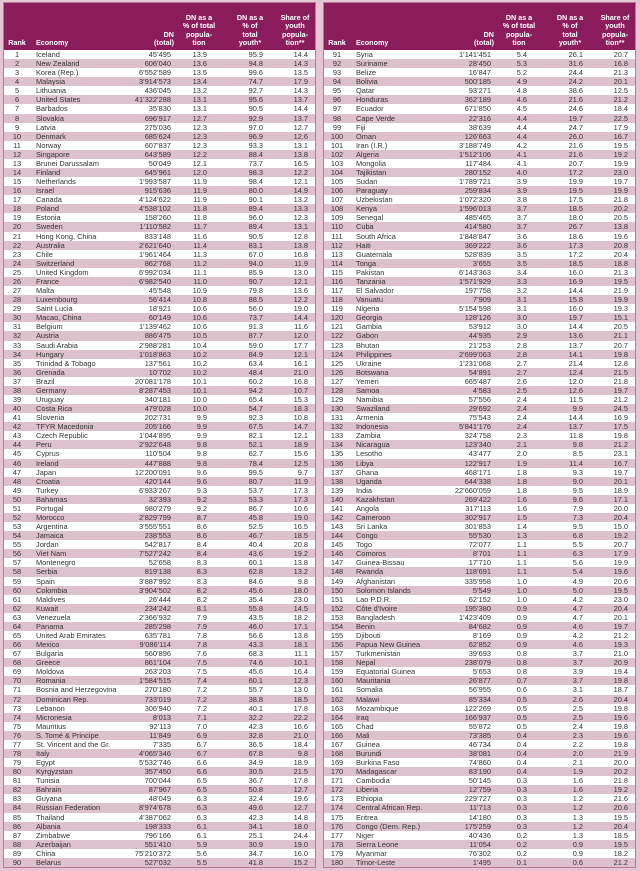 The image size is (640, 871). What do you see at coordinates (337, 64) in the screenshot?
I see `rank-cell: 92` at bounding box center [337, 64].